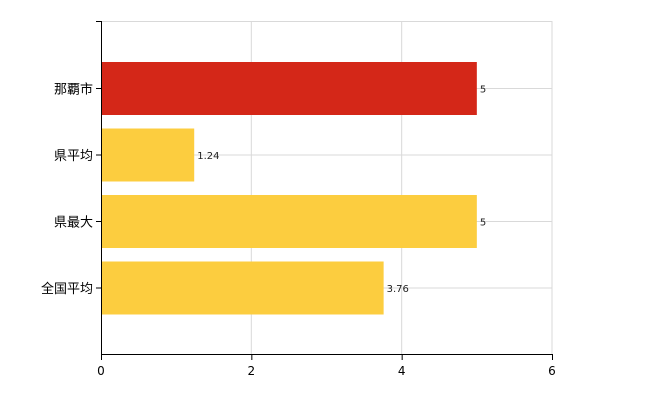 The image size is (650, 404). What do you see at coordinates (483, 90) in the screenshot?
I see `data-label-0: 5` at bounding box center [483, 90].